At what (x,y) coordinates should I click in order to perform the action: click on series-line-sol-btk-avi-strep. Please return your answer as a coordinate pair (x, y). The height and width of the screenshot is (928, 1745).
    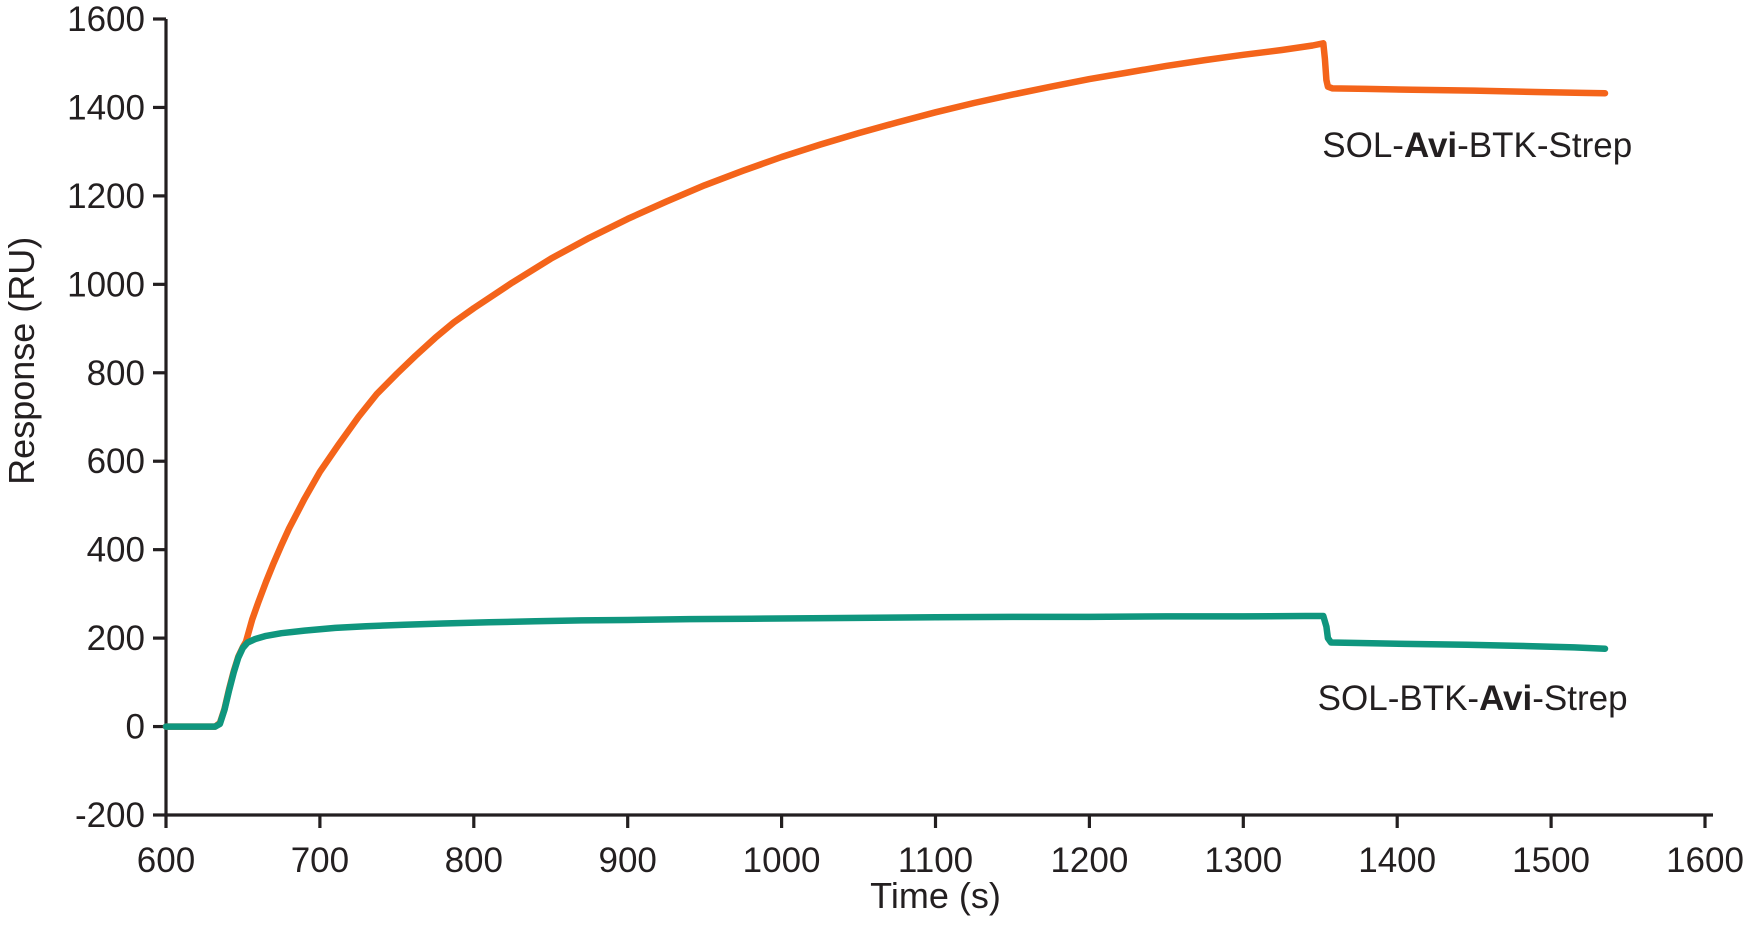
    Looking at the image, I should click on (885, 671).